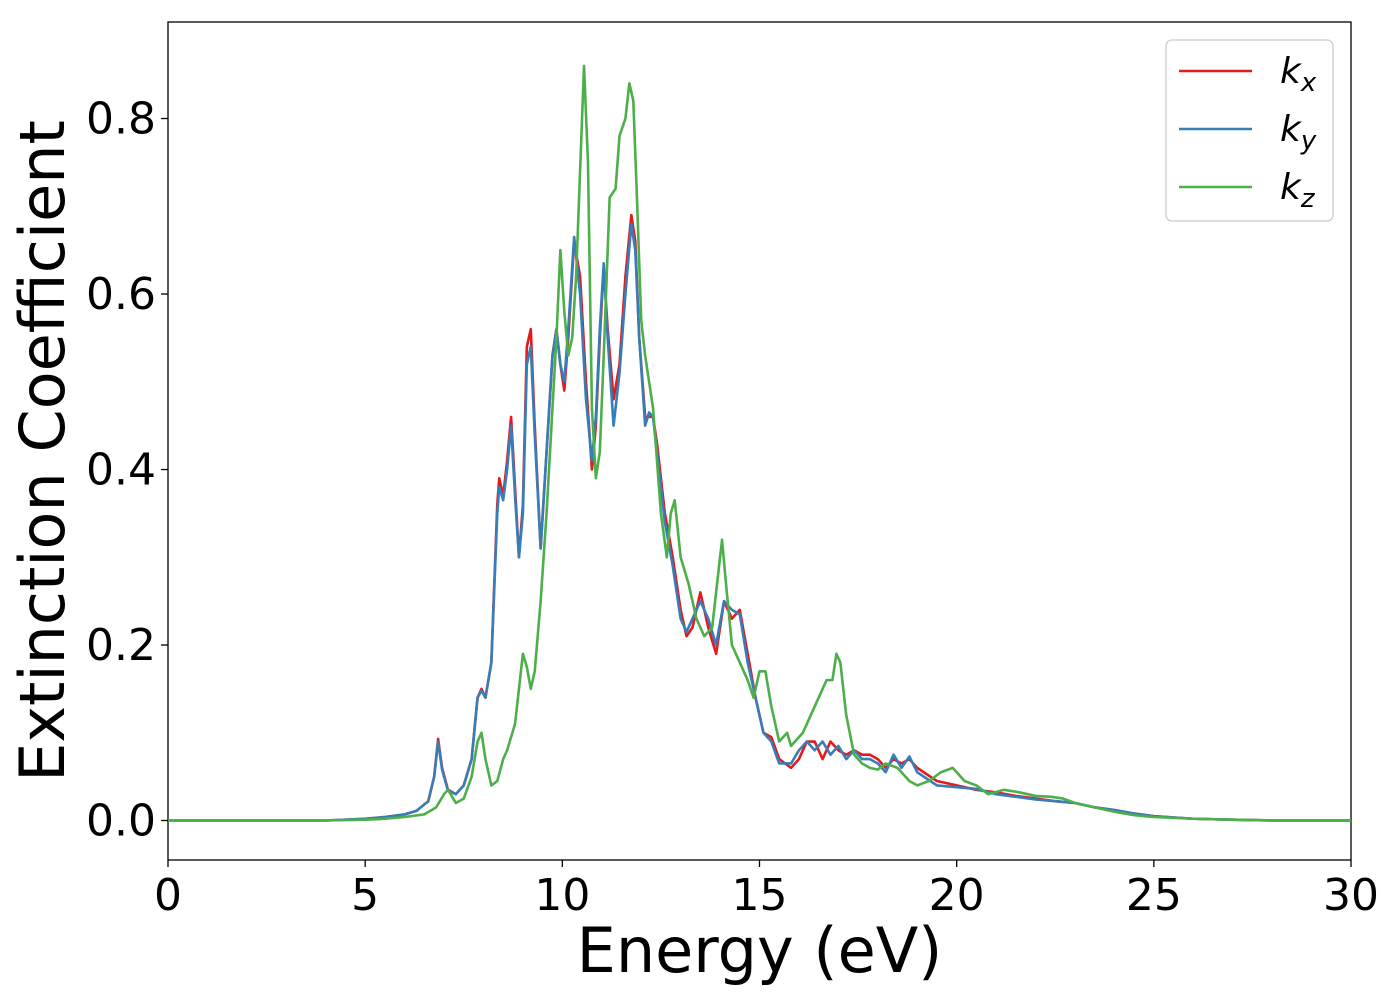 Image resolution: width=1400 pixels, height=1000 pixels. I want to click on y-tick-label: 0.0, so click(121, 821).